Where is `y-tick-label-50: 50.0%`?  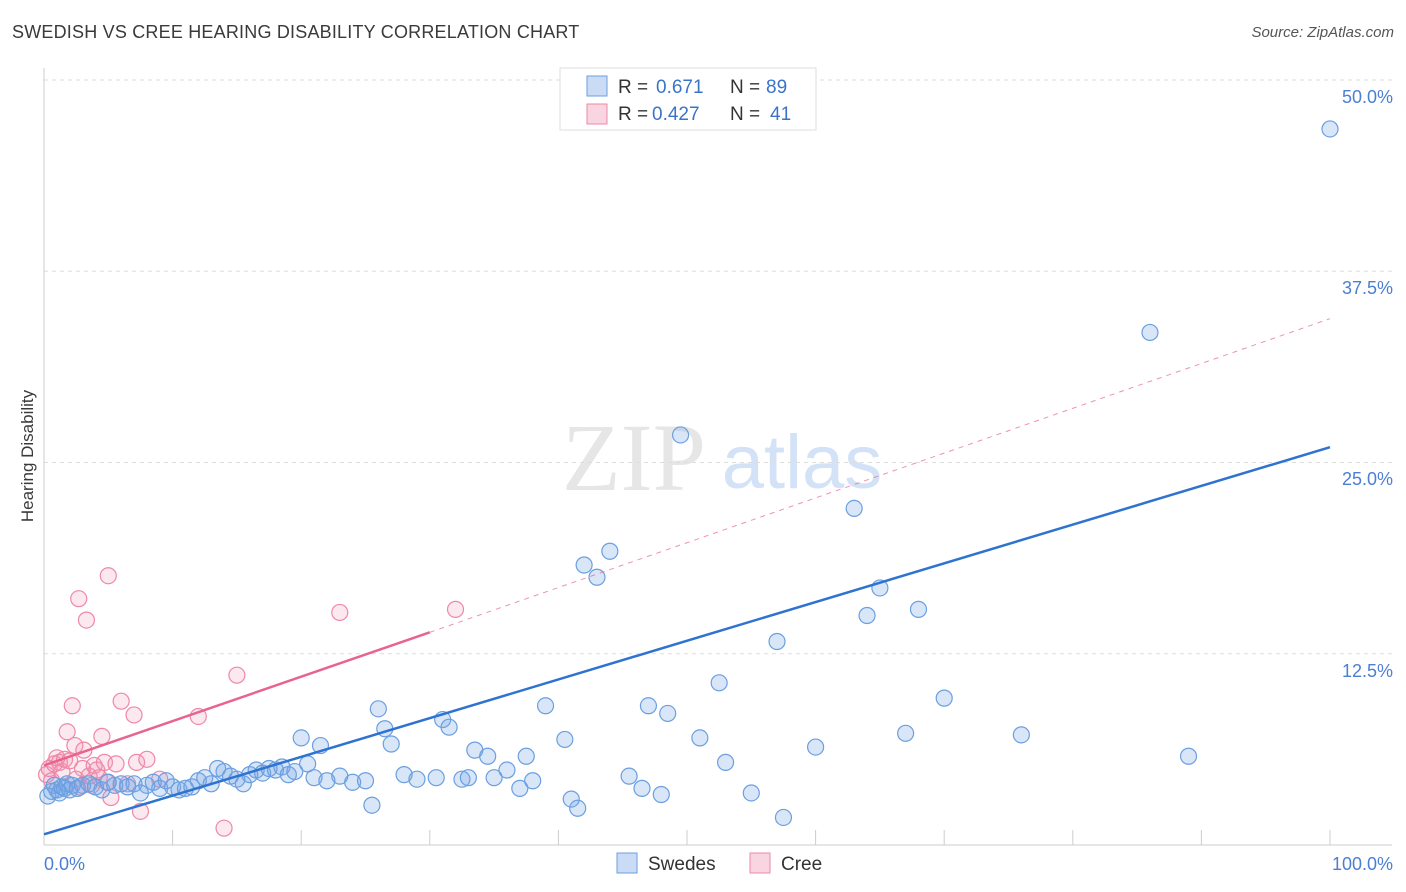 y-tick-label-50: 50.0% is located at coordinates (1367, 97).